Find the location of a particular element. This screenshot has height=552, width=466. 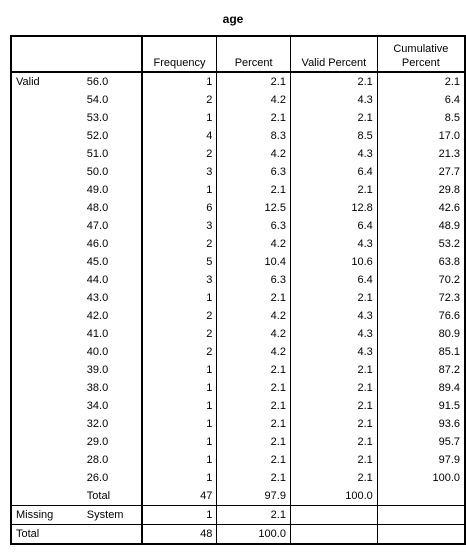

cumulative-percent-cell: 8.5 is located at coordinates (421, 118).